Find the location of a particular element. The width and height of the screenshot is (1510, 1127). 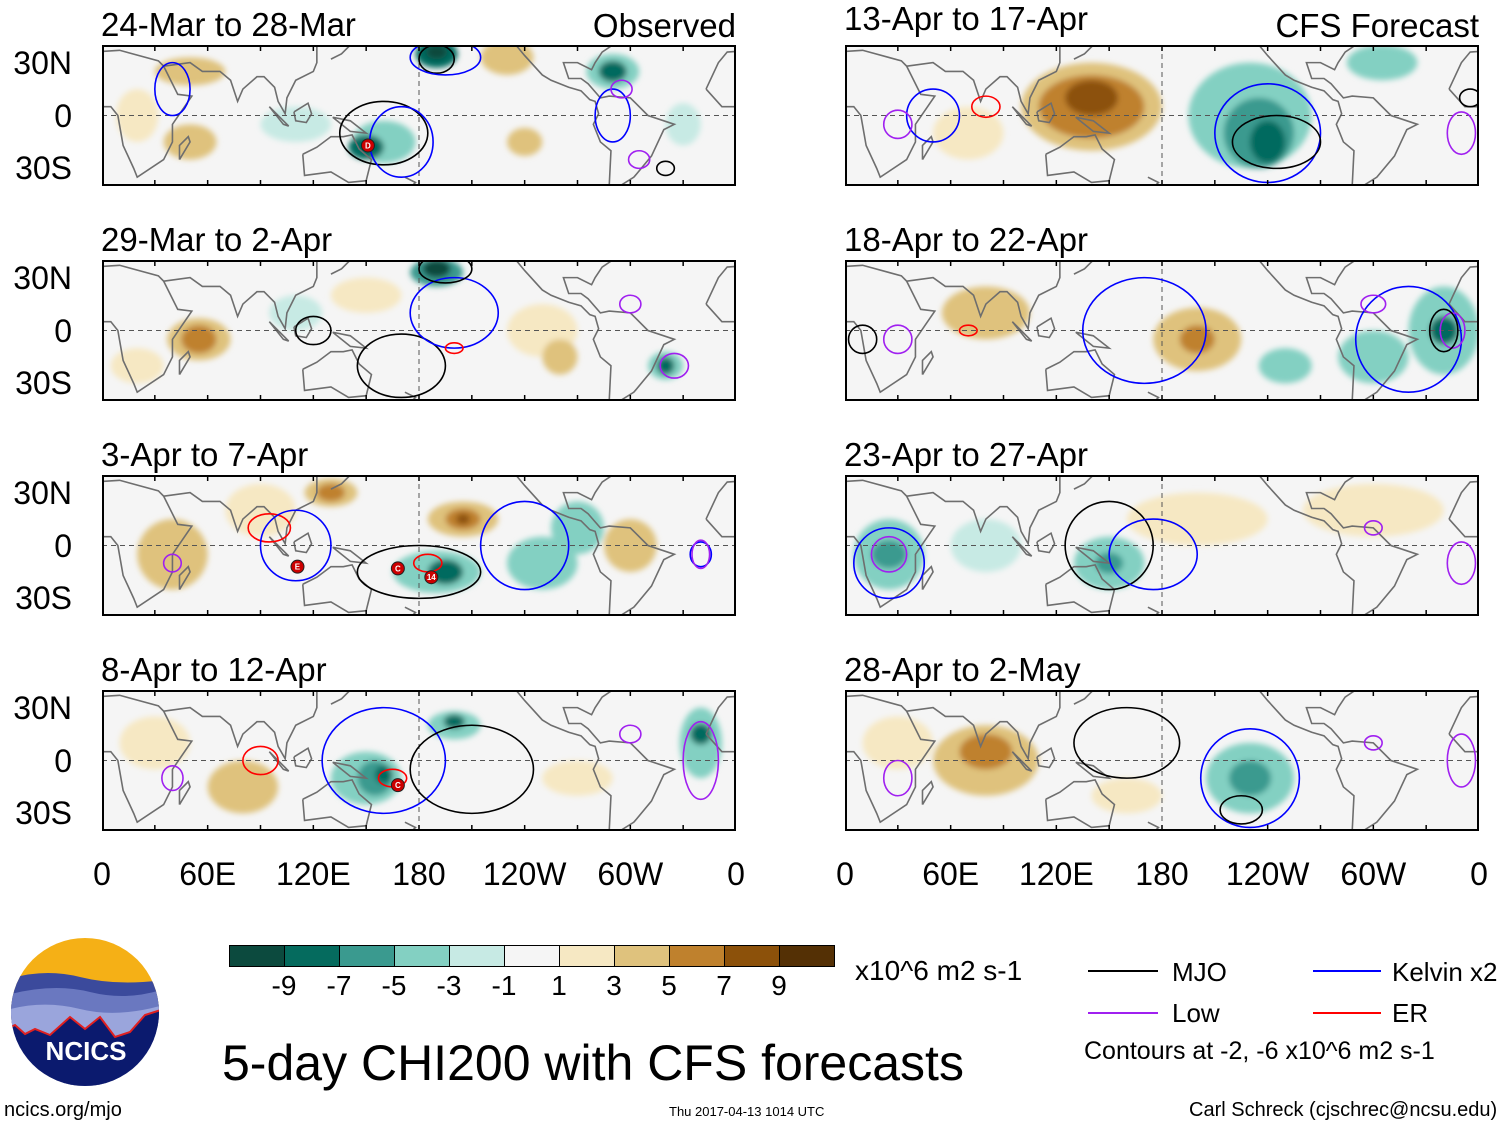

map-panel is located at coordinates (1162, 545).